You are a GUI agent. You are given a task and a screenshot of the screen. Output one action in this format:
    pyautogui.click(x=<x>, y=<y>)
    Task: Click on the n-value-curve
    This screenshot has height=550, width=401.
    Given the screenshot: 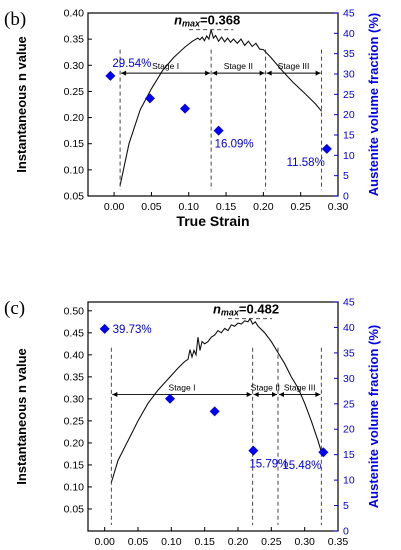 What is the action you would take?
    pyautogui.click(x=221, y=107)
    